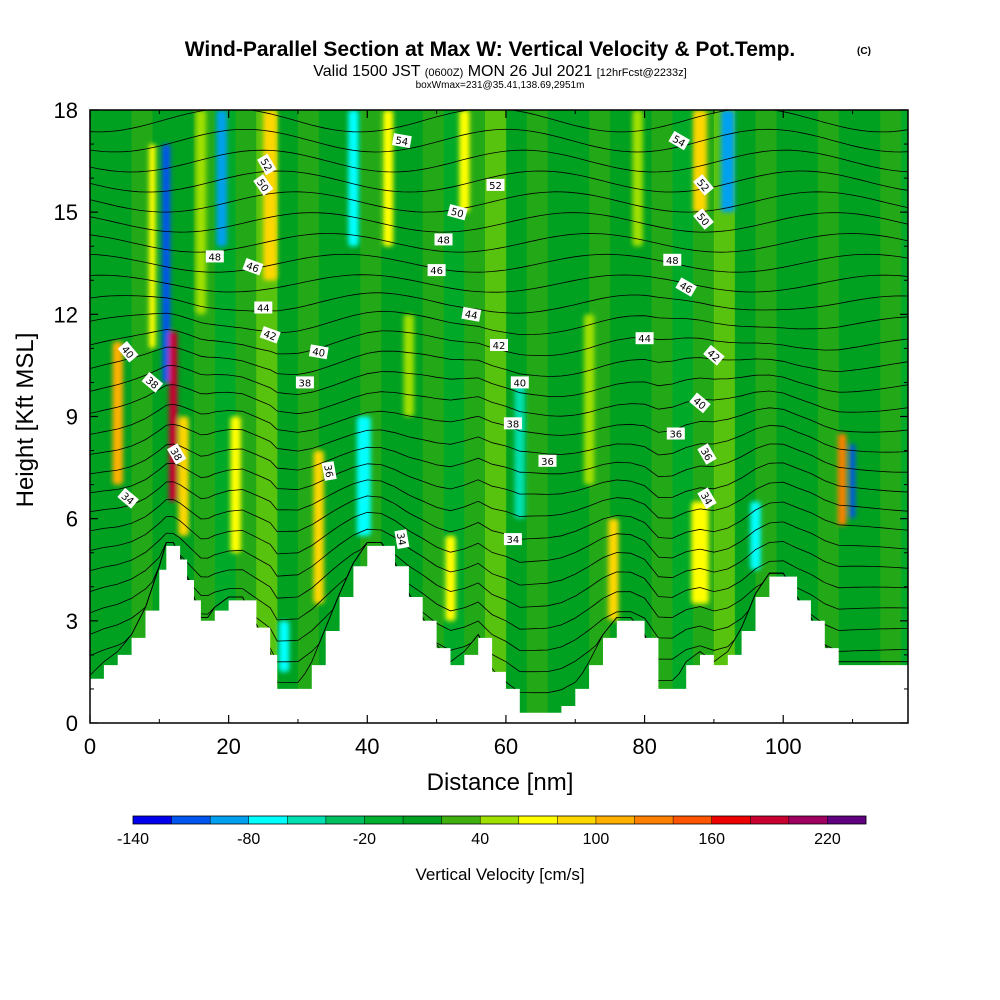 This screenshot has height=1000, width=1000. I want to click on isentrope-label: 40, so click(318, 352).